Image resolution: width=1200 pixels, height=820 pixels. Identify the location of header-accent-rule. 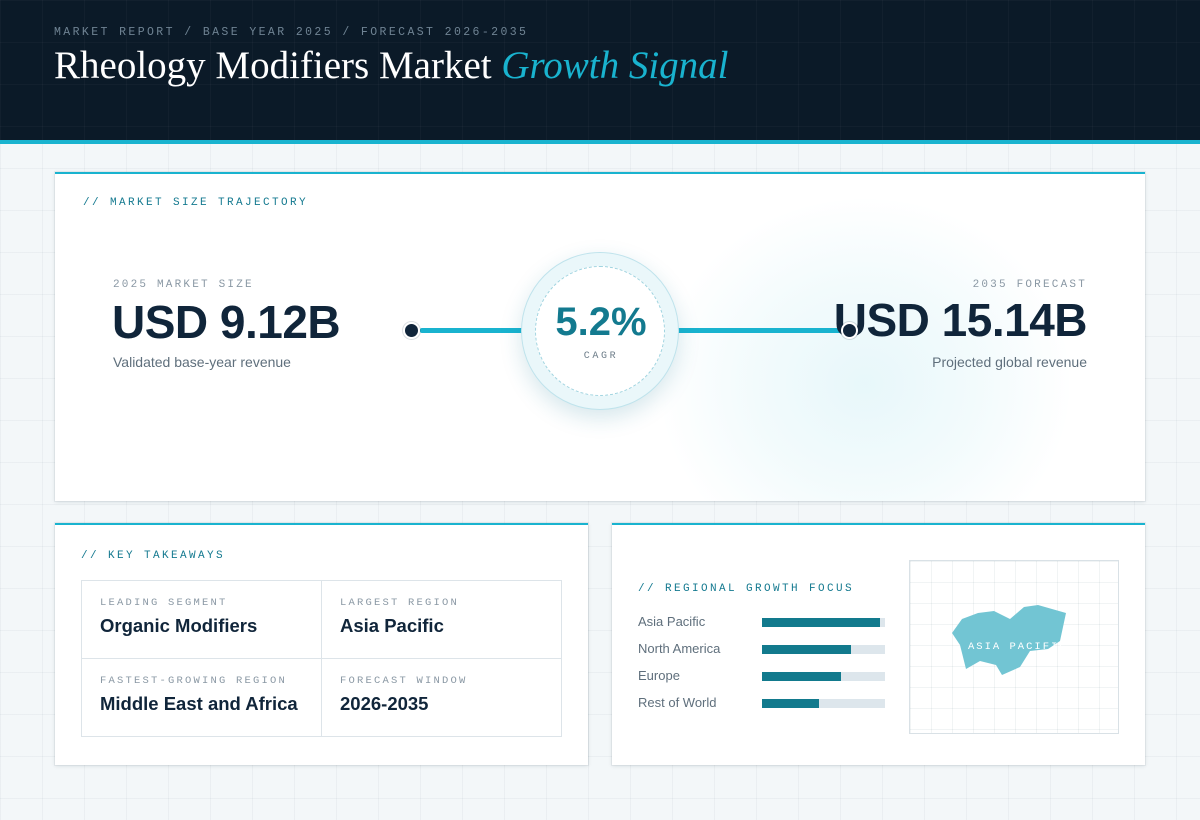
(600, 142).